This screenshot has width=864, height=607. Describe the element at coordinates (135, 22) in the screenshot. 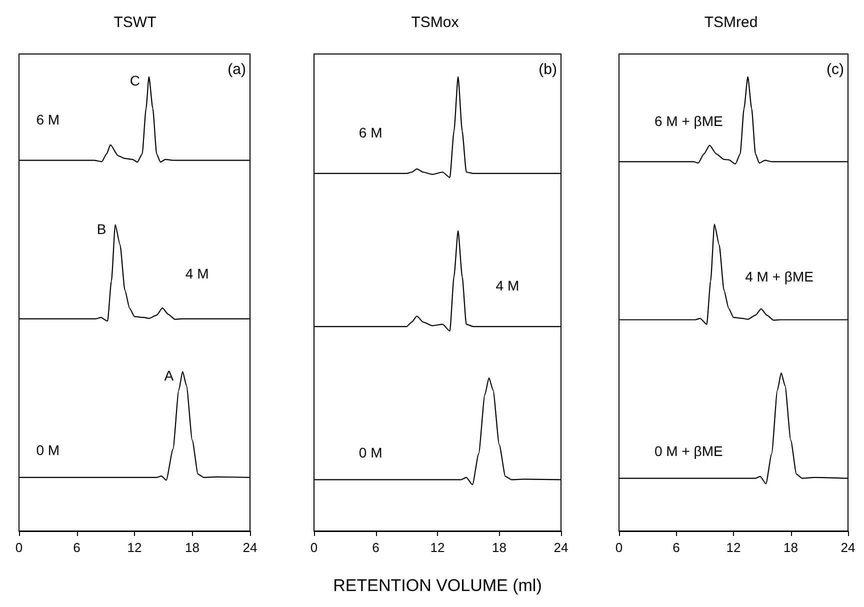

I see `chart-title: TSWT` at that location.